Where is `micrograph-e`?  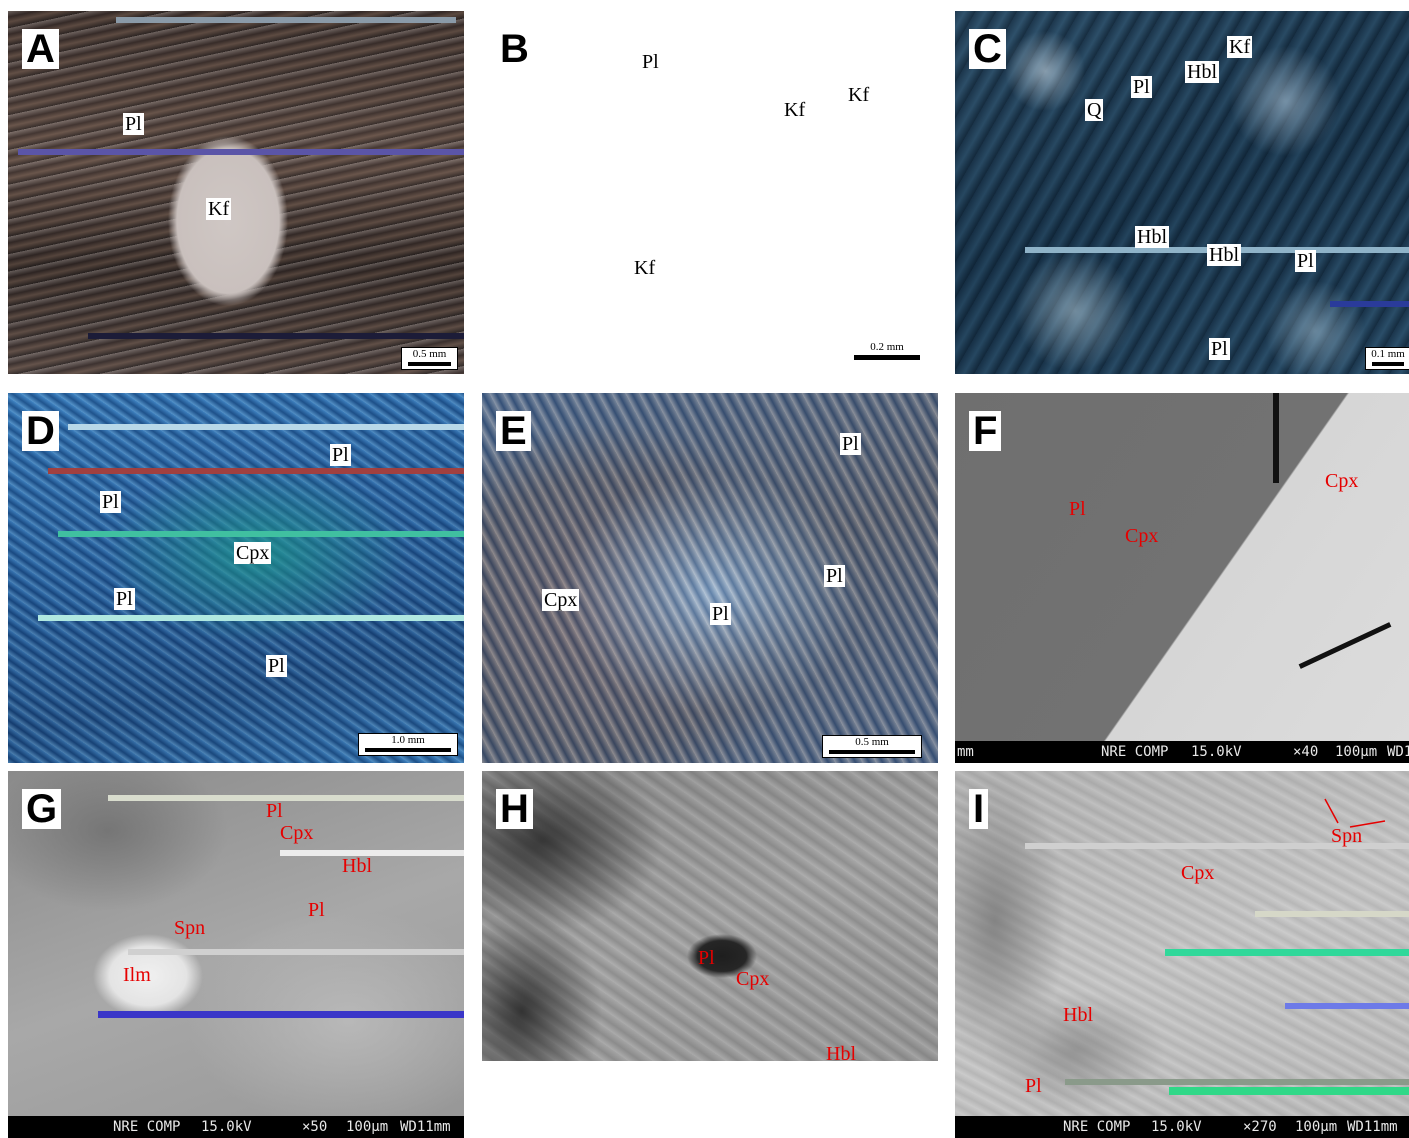 micrograph-e is located at coordinates (710, 578).